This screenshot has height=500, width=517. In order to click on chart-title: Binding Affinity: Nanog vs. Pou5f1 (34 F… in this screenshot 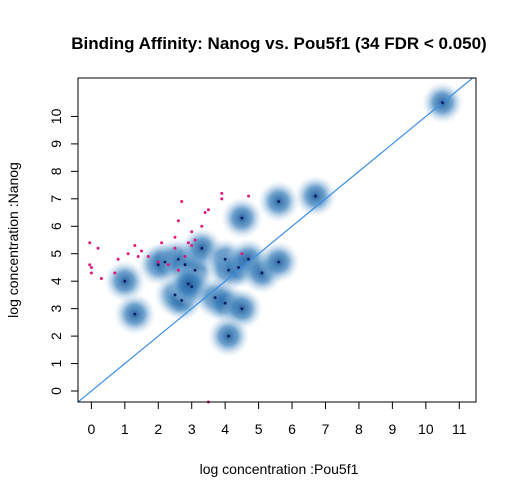, I will do `click(278, 43)`.